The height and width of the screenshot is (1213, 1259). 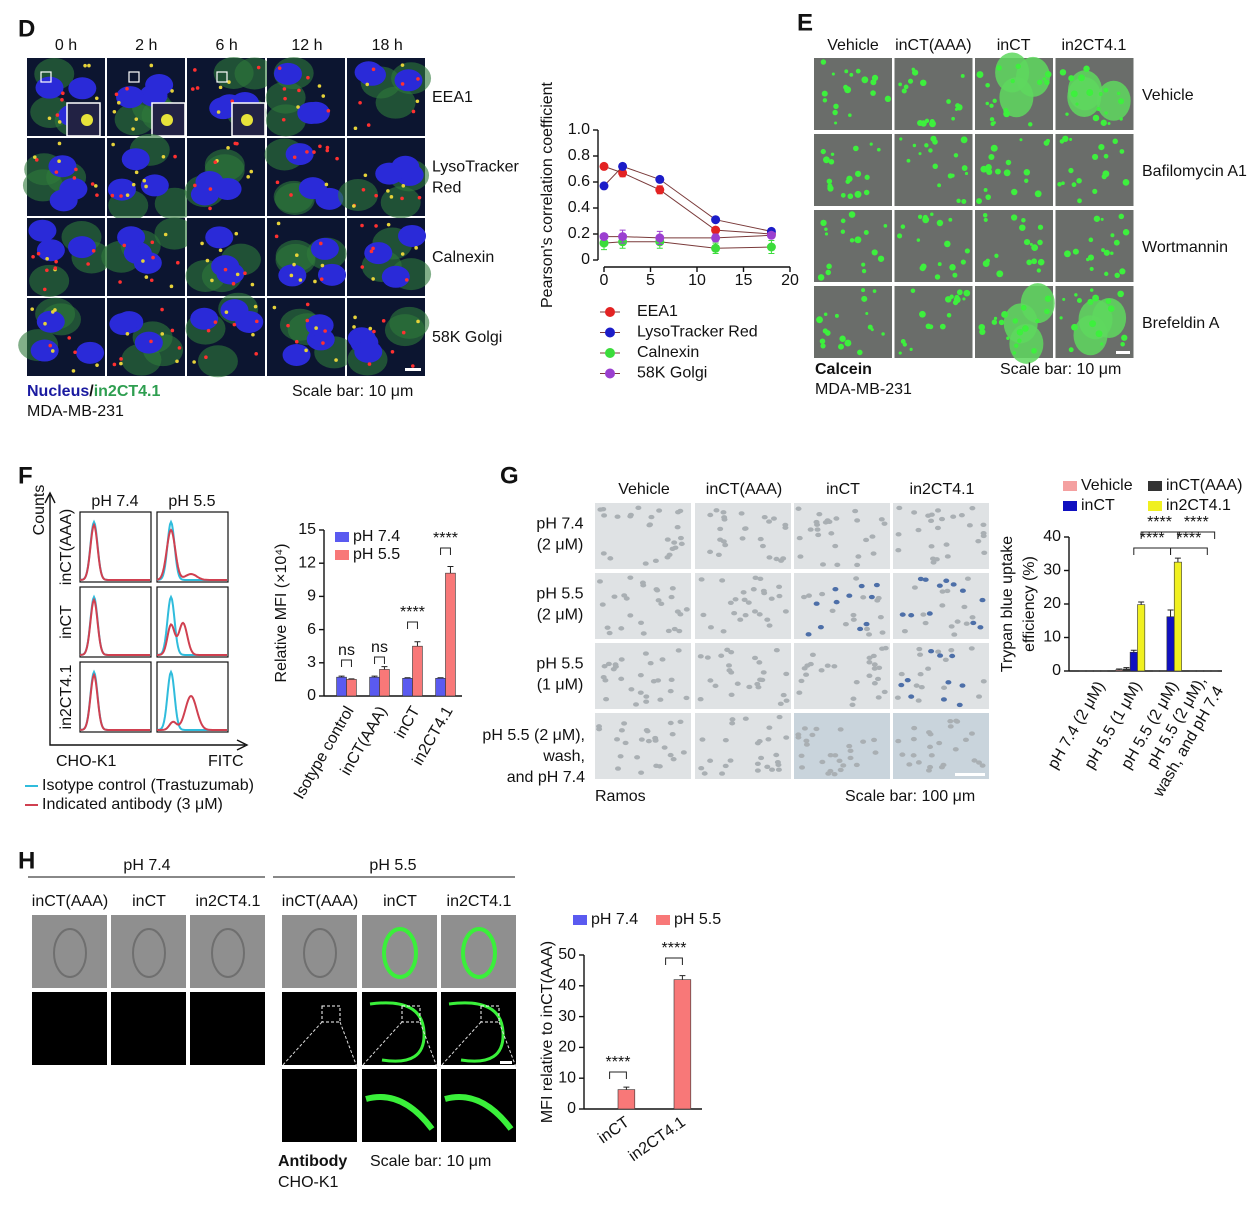 What do you see at coordinates (626, 1099) in the screenshot?
I see `bar` at bounding box center [626, 1099].